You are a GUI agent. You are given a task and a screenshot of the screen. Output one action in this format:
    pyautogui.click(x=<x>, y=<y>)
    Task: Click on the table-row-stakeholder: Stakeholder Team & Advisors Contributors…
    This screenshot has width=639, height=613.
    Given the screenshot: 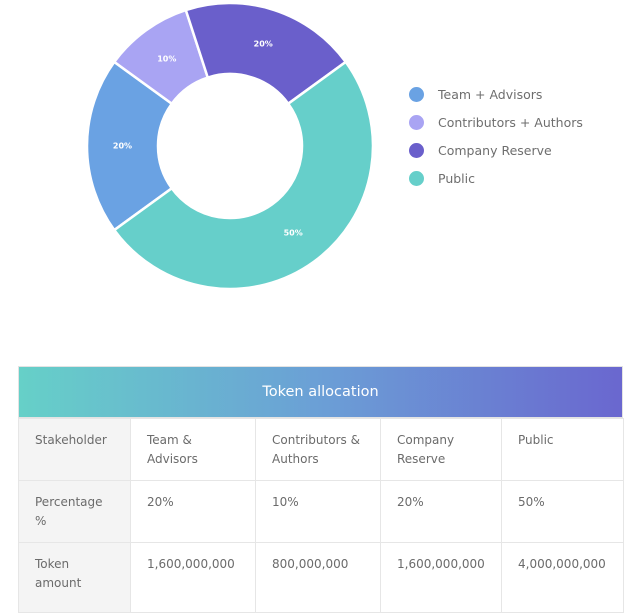 What is the action you would take?
    pyautogui.click(x=321, y=449)
    